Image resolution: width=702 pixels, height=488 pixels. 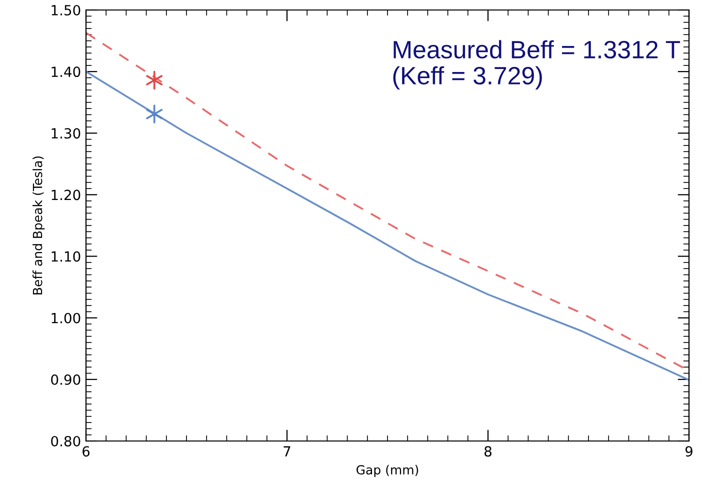 What do you see at coordinates (488, 451) in the screenshot?
I see `x-tick-label: 8` at bounding box center [488, 451].